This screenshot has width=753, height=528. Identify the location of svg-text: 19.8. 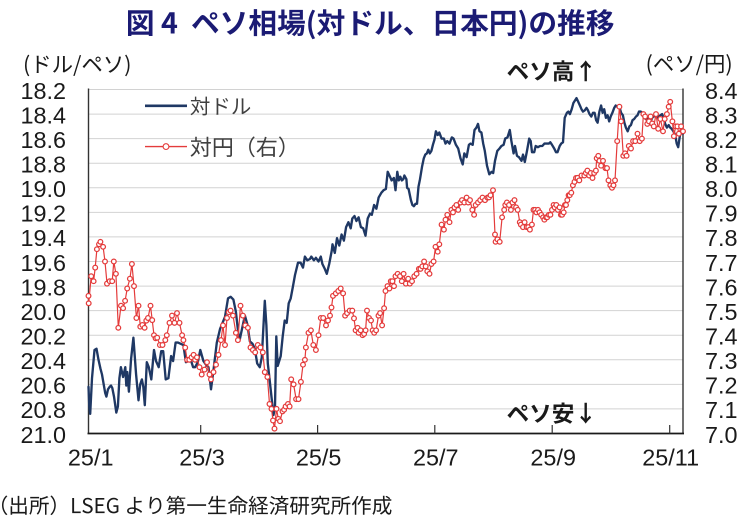
(43, 287).